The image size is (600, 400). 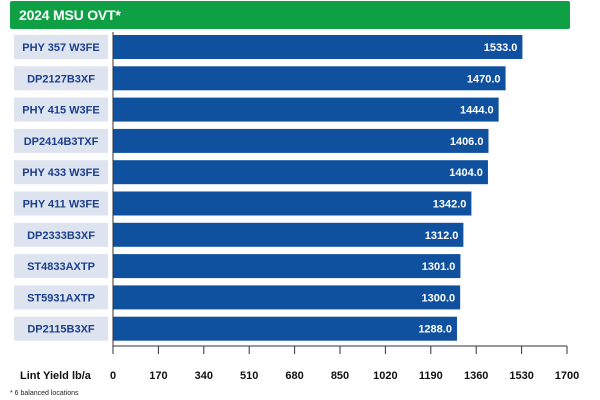 I want to click on bar-value-label: 1342.0, so click(x=450, y=205).